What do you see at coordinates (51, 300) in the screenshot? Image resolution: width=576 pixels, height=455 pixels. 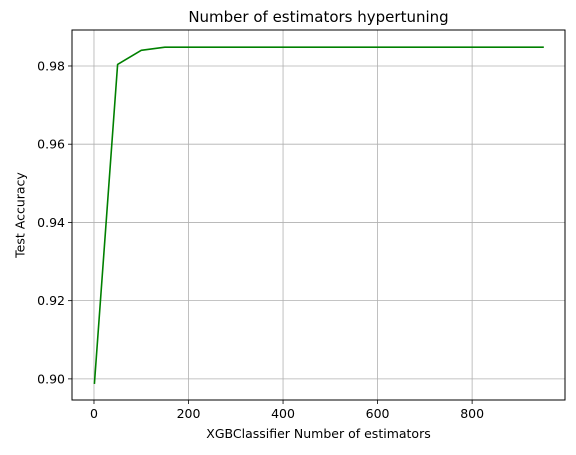 I see `y-tick-label: 0.92` at bounding box center [51, 300].